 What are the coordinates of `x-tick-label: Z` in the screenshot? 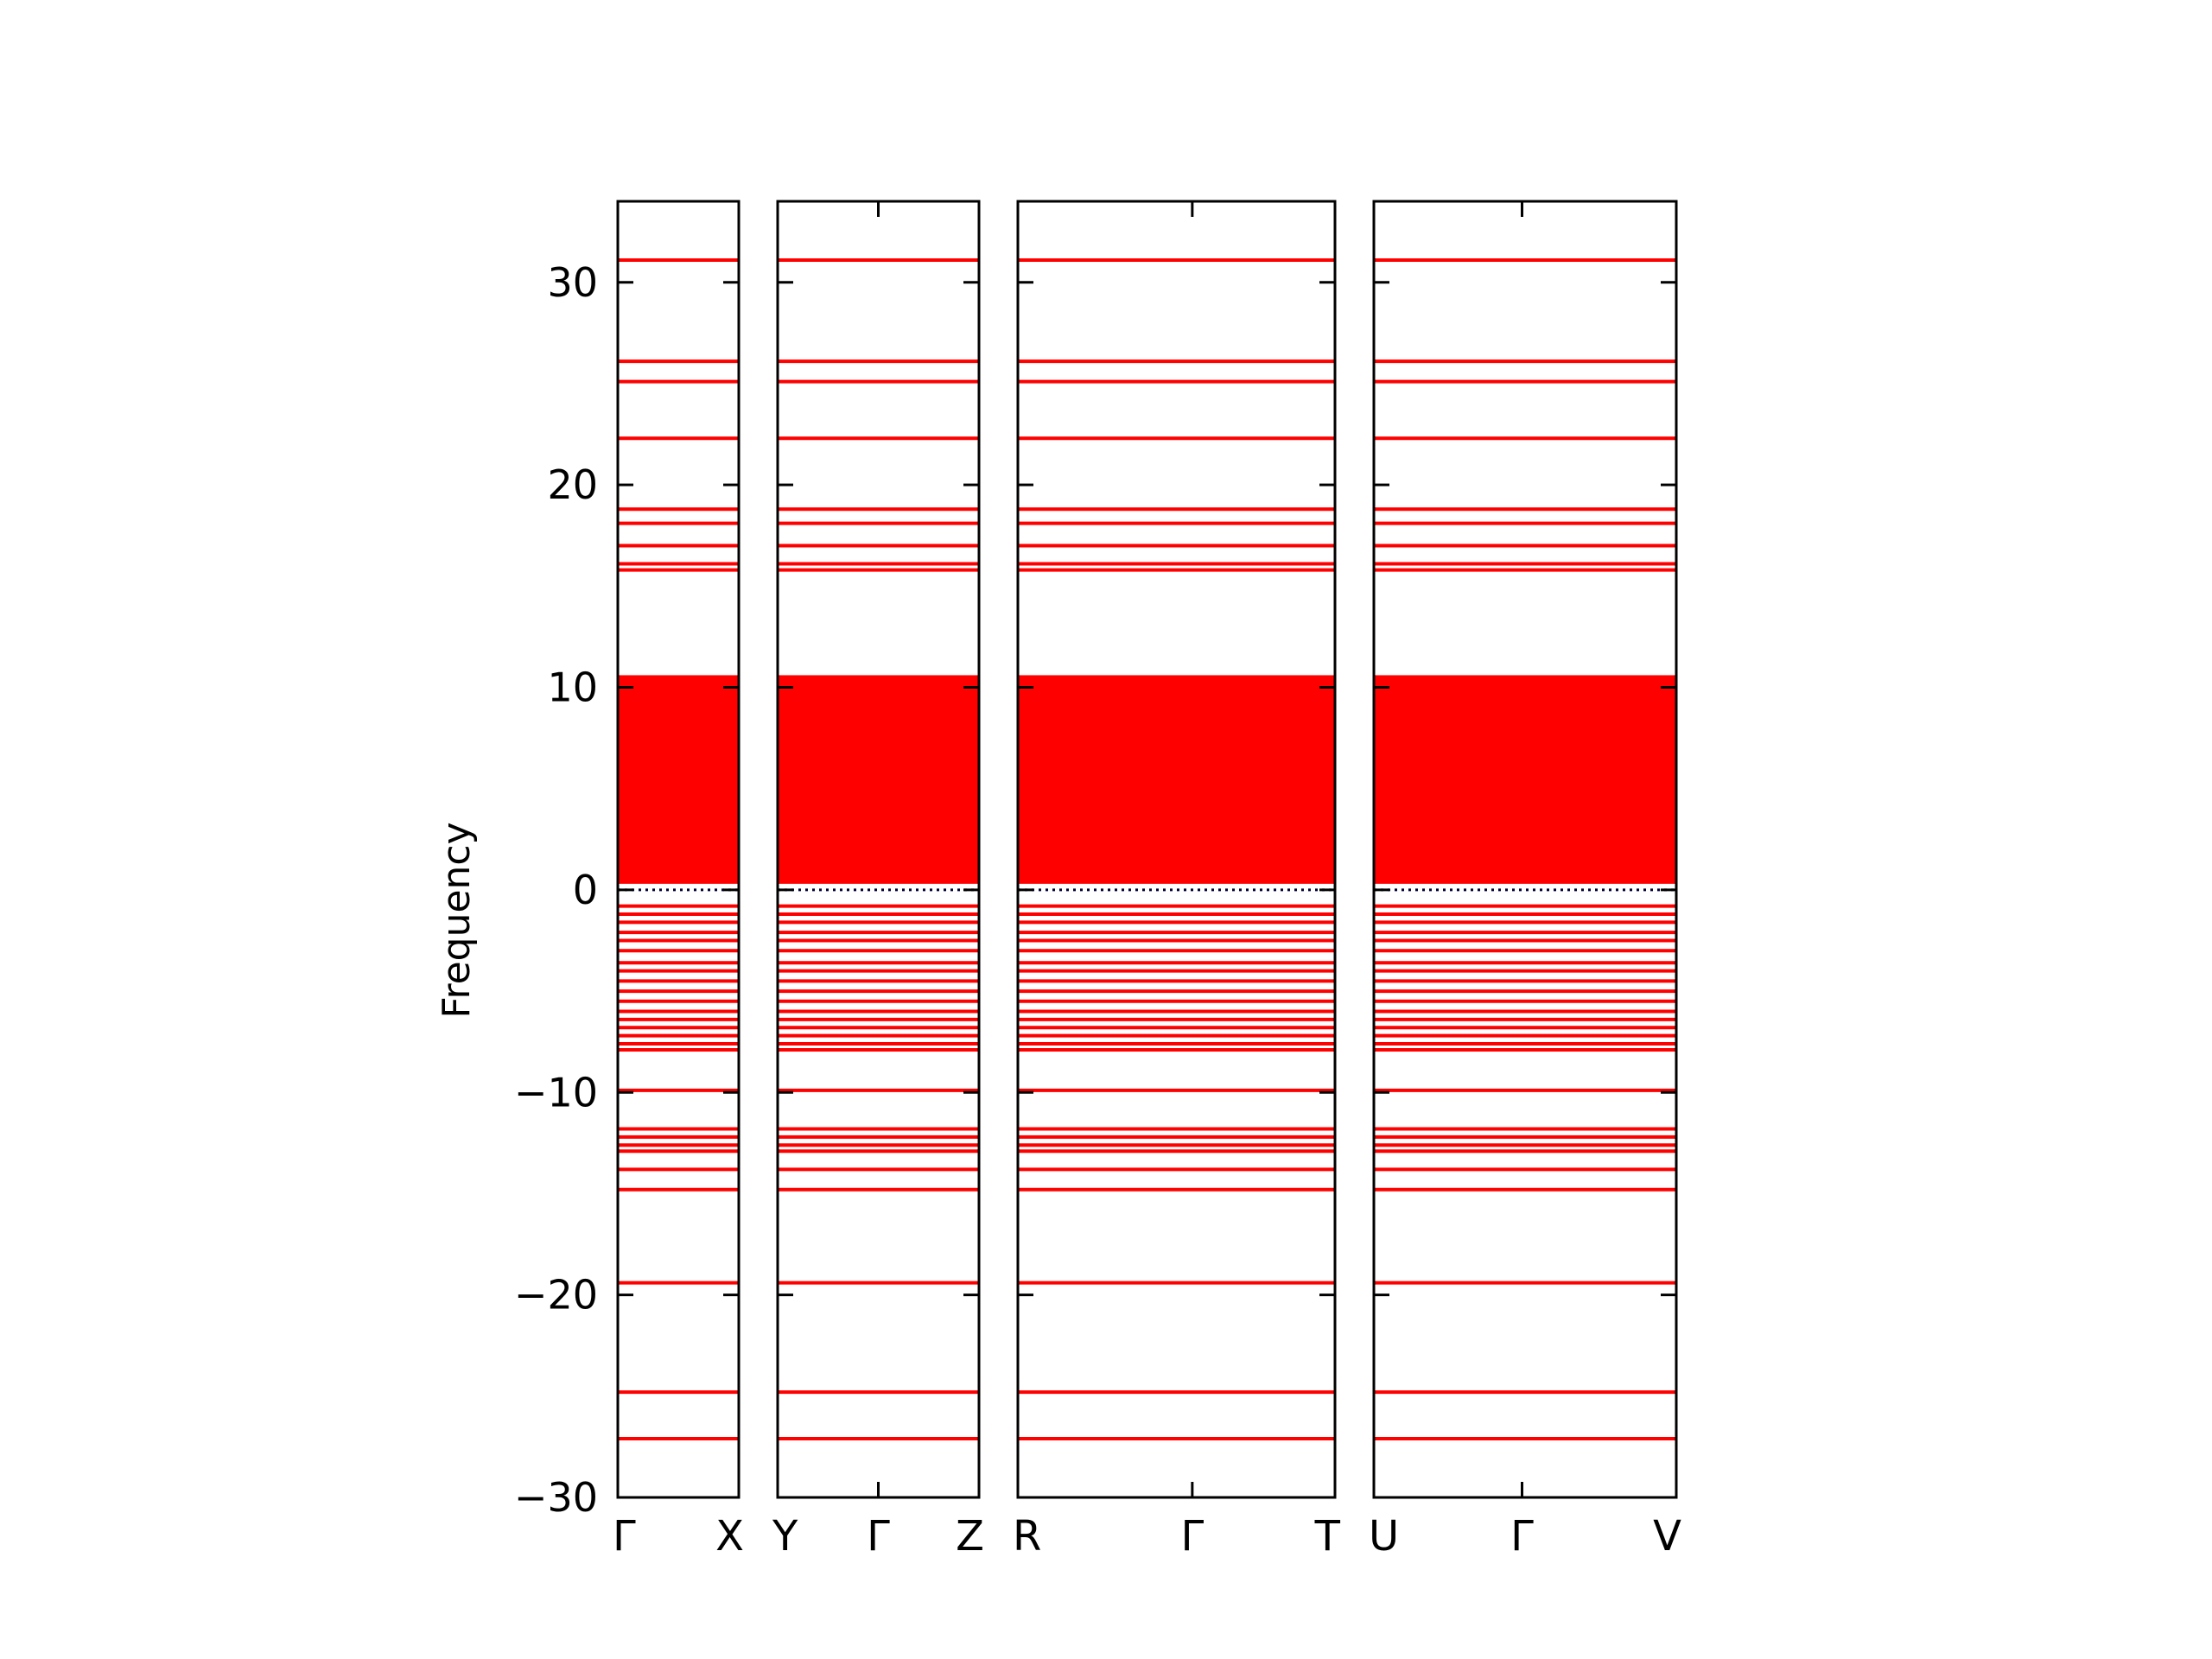 It's located at (970, 1536).